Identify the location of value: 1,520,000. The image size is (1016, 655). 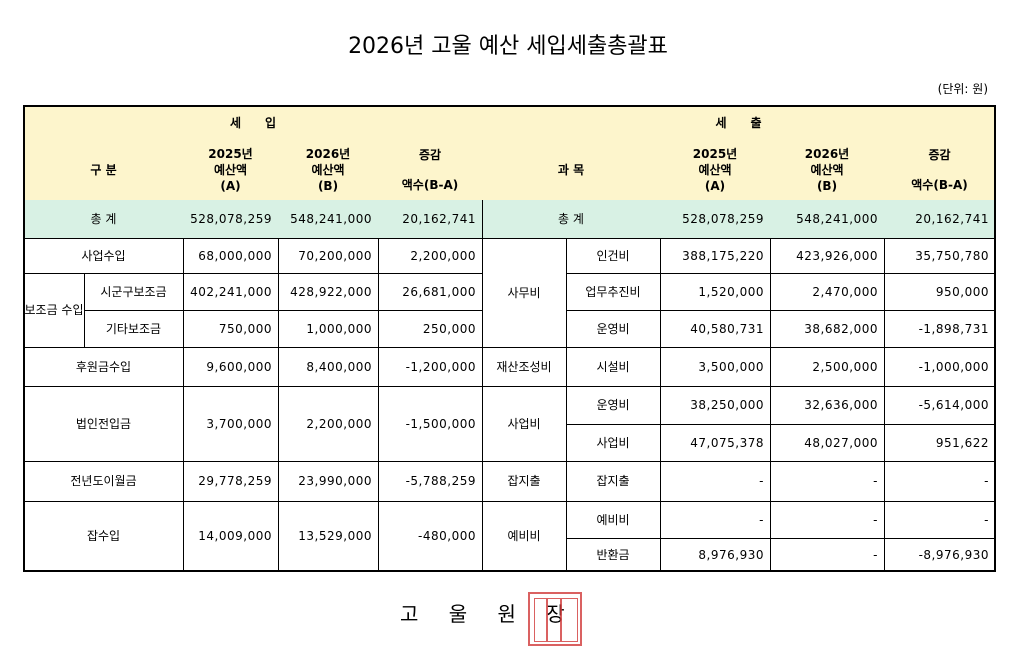
(715, 292).